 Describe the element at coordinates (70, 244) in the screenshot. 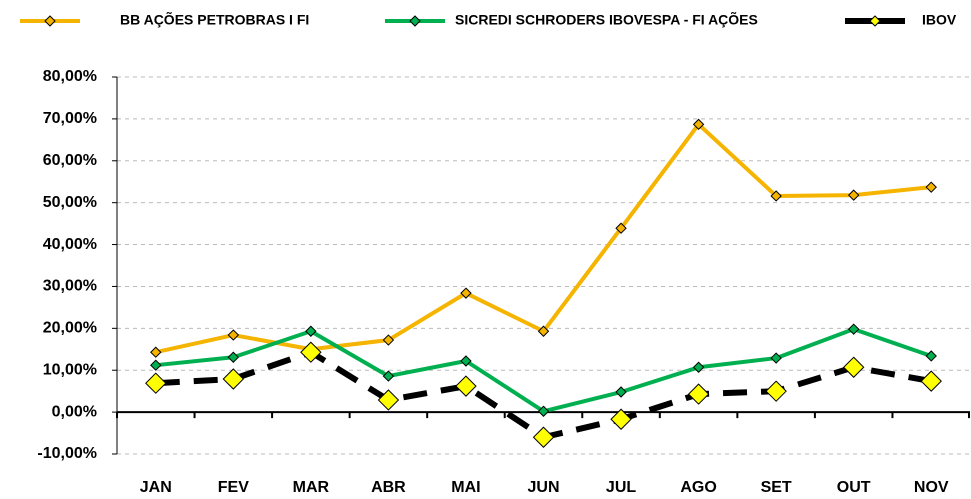

I see `y-tick-label: 40,00%` at that location.